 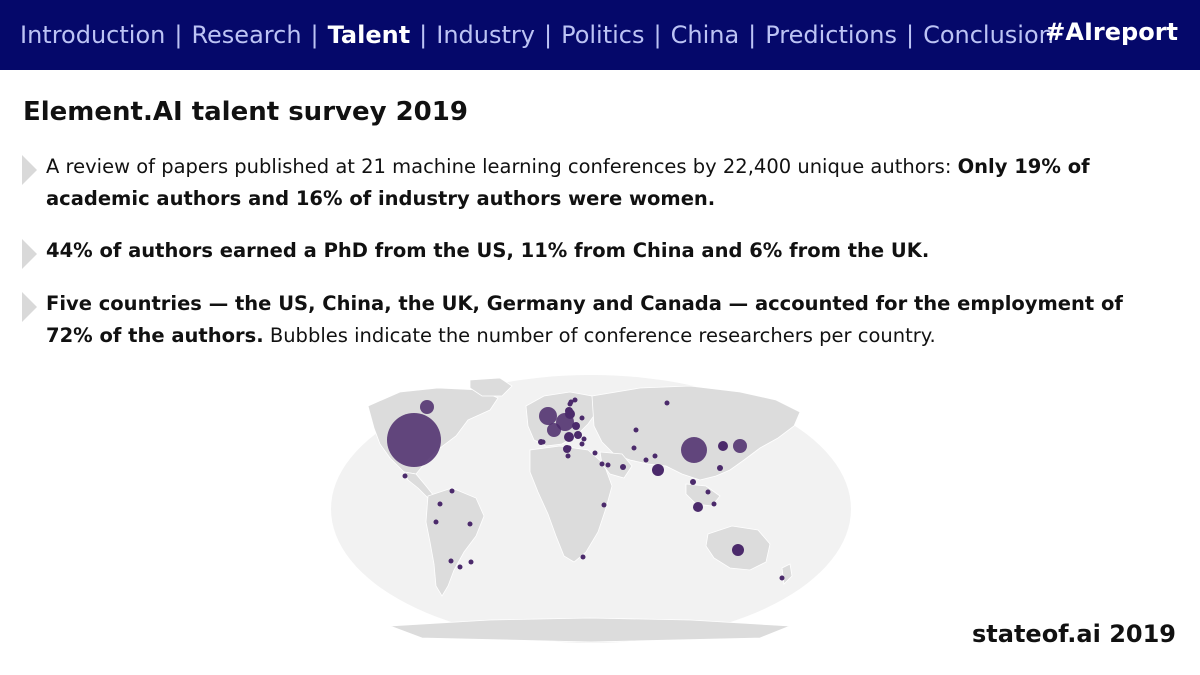 I want to click on bubble-korea, so click(x=723, y=446).